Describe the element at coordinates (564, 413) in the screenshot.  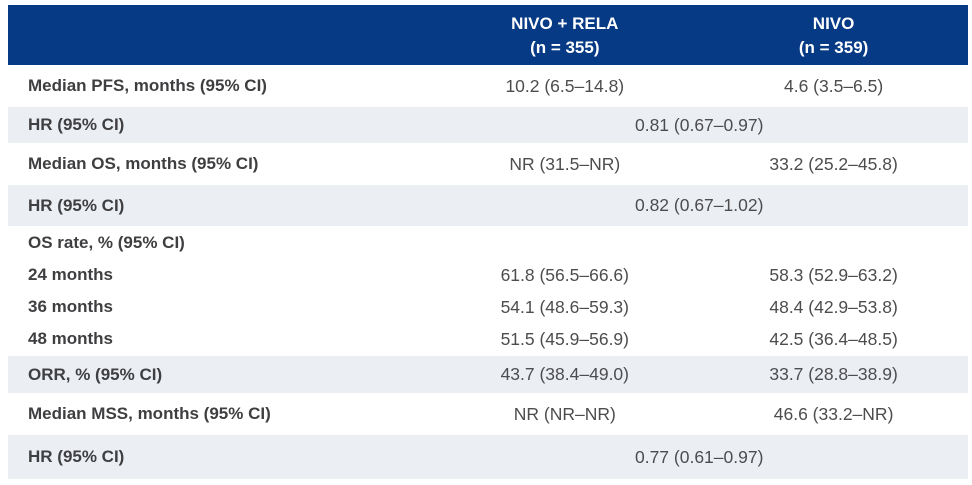
I see `row-value-nivo-rela: NR (NR–NR)` at that location.